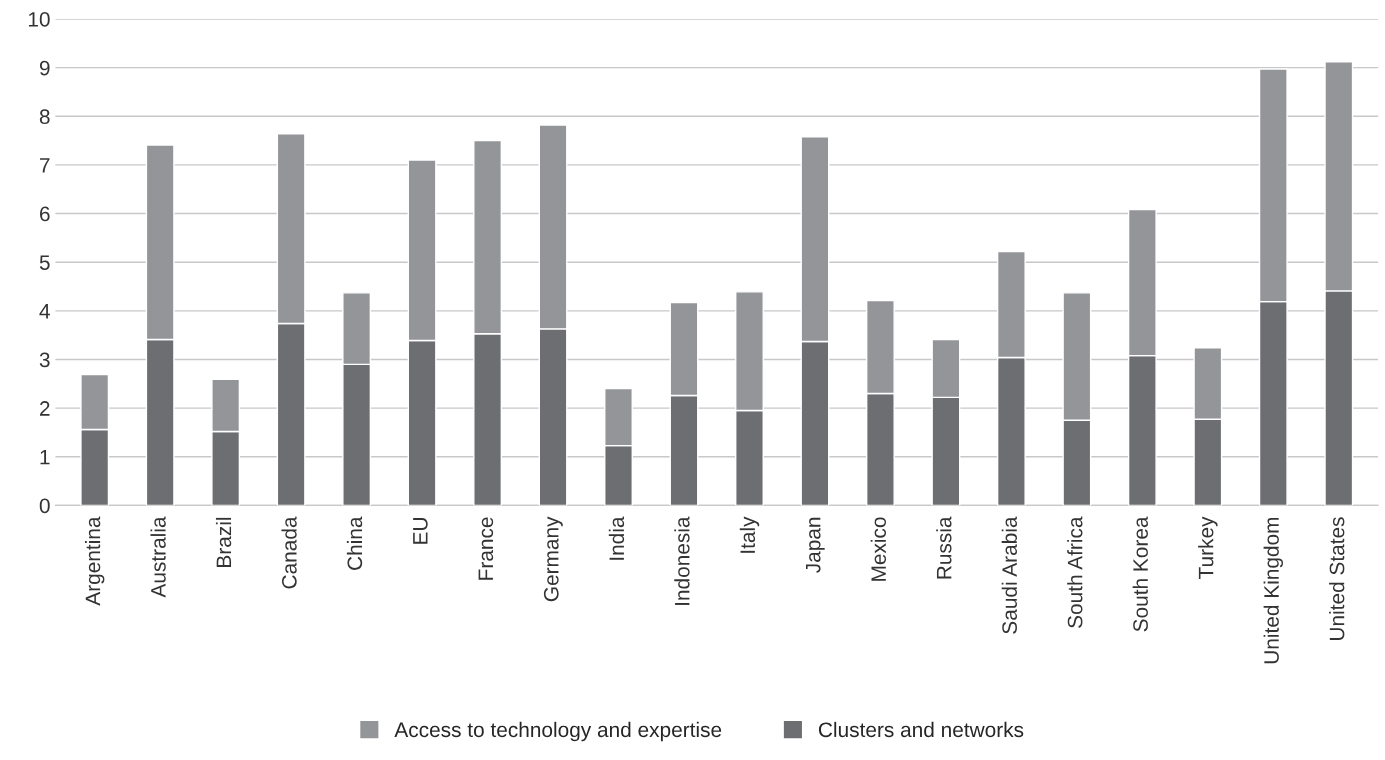  Describe the element at coordinates (44, 68) in the screenshot. I see `y-tick-label: 9` at that location.